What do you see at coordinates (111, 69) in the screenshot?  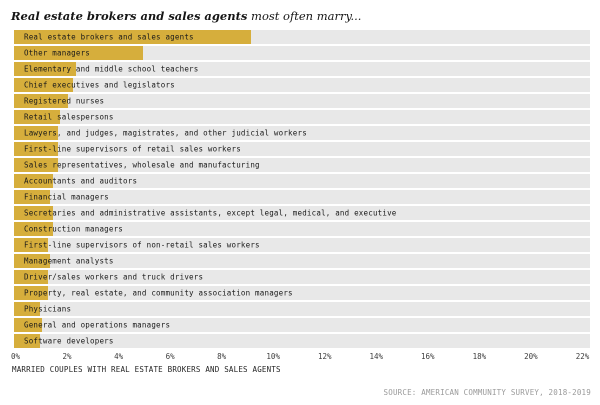 I see `bar-label: Elementary and middle school teachers` at bounding box center [111, 69].